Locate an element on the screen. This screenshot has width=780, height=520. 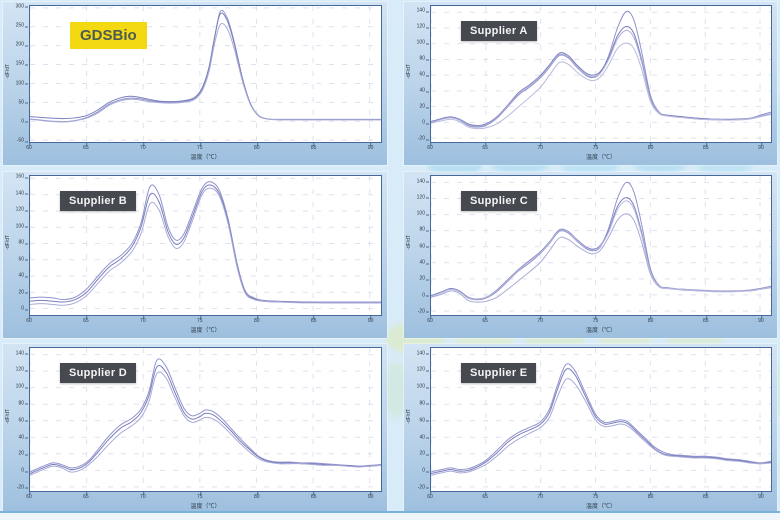
chart-label: Supplier D is located at coordinates (98, 373).